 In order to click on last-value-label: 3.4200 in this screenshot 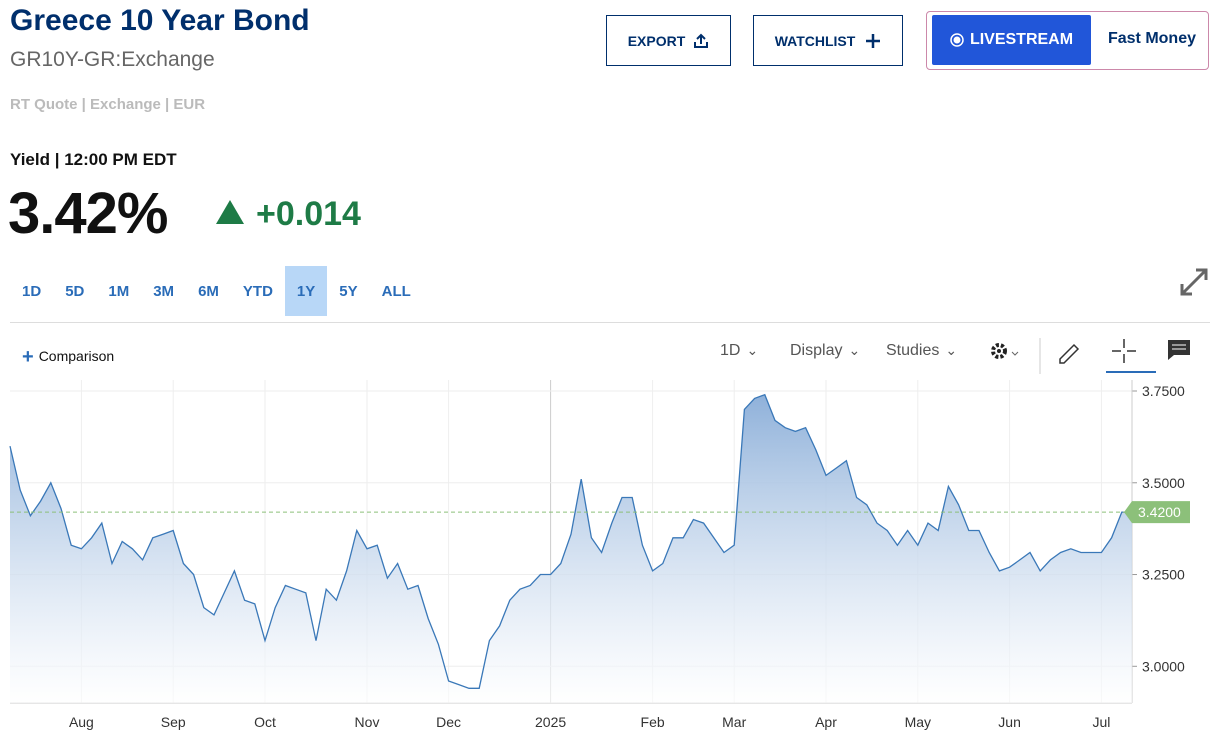, I will do `click(1159, 512)`.